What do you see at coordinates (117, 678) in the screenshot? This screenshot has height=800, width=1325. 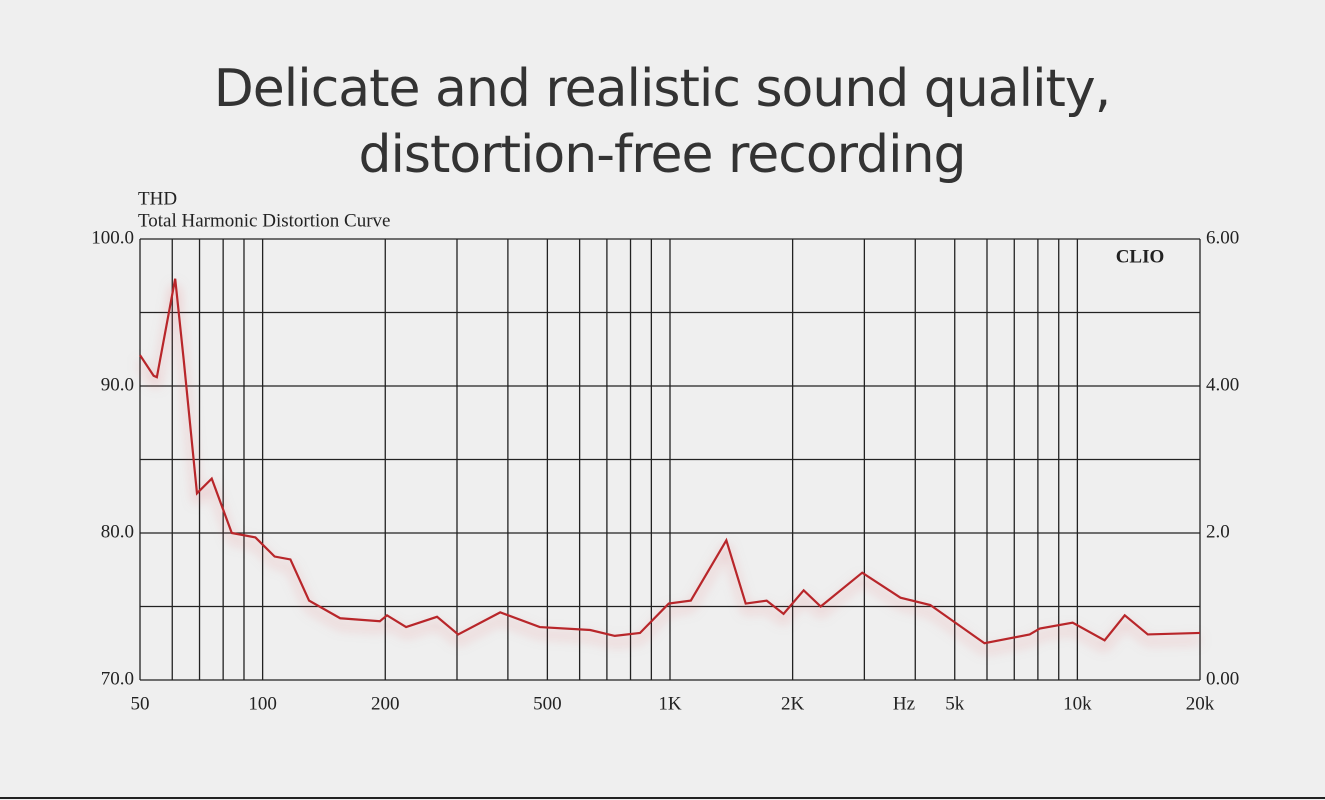 I see `y-tick-label: 70.0` at bounding box center [117, 678].